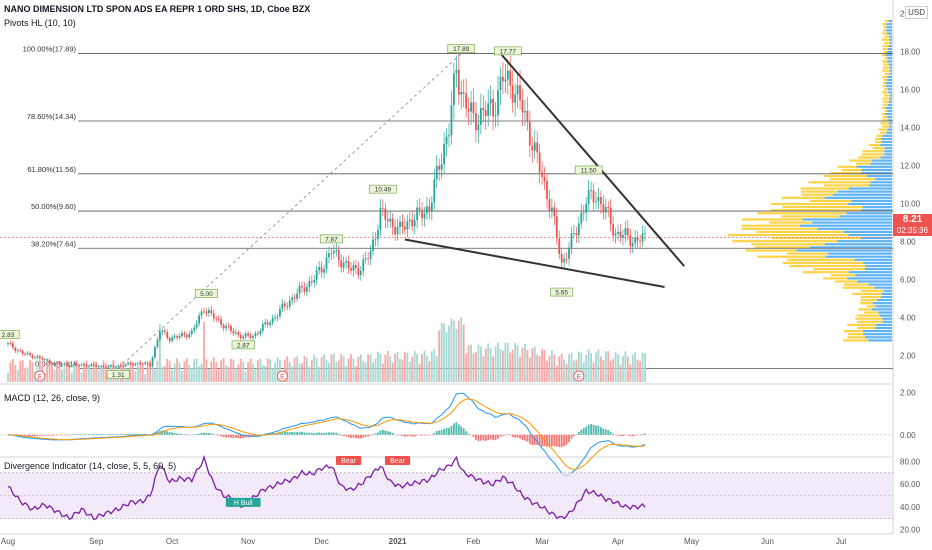  I want to click on currency-label: USD, so click(916, 12).